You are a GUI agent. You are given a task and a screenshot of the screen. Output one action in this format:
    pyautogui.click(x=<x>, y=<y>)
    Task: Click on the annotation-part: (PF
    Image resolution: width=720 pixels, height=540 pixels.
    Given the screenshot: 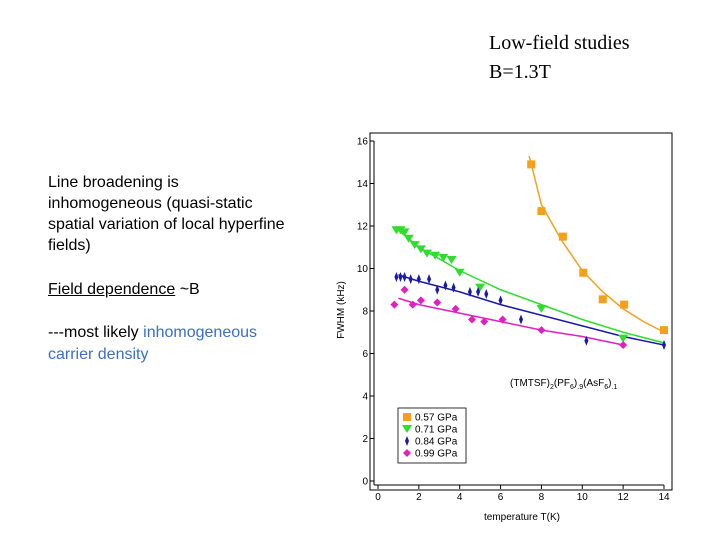 What is the action you would take?
    pyautogui.click(x=562, y=383)
    